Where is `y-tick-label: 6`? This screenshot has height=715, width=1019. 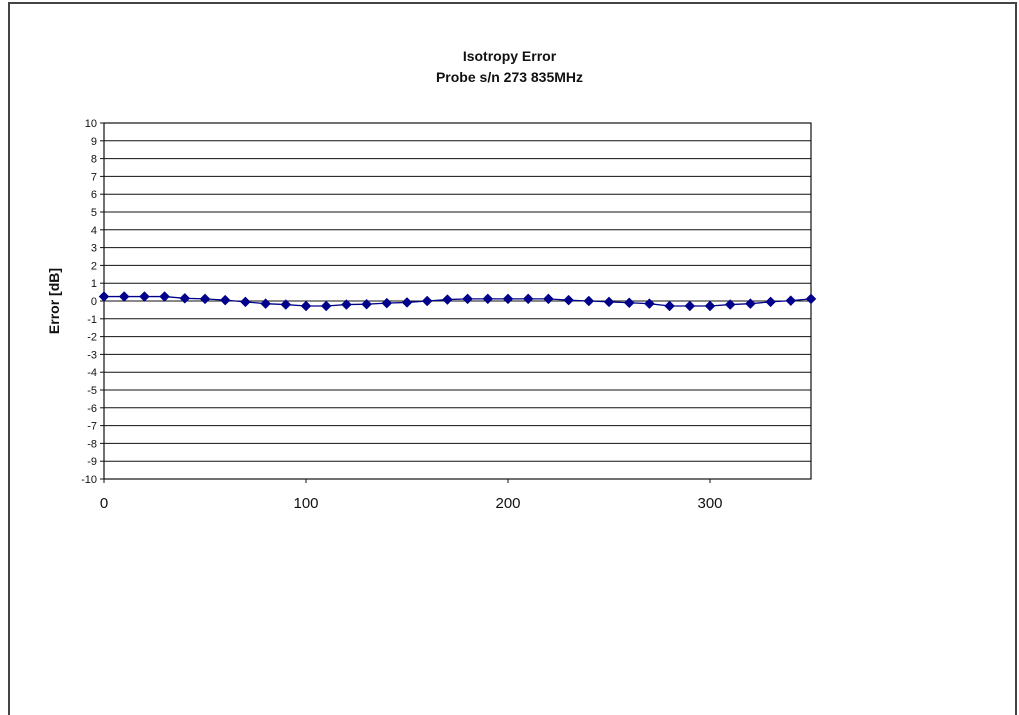
y-tick-label: 6 is located at coordinates (94, 195).